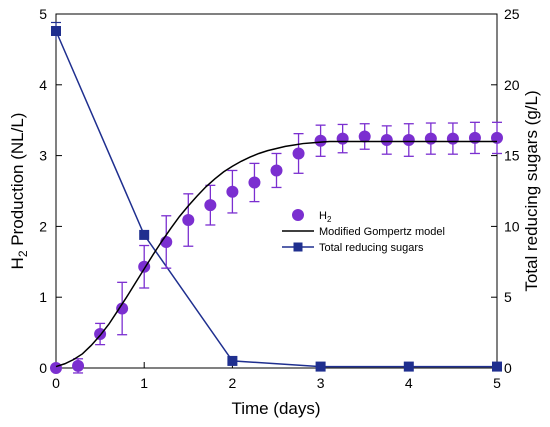 The width and height of the screenshot is (550, 427). Describe the element at coordinates (512, 85) in the screenshot. I see `y-right-tick-label: 20` at that location.